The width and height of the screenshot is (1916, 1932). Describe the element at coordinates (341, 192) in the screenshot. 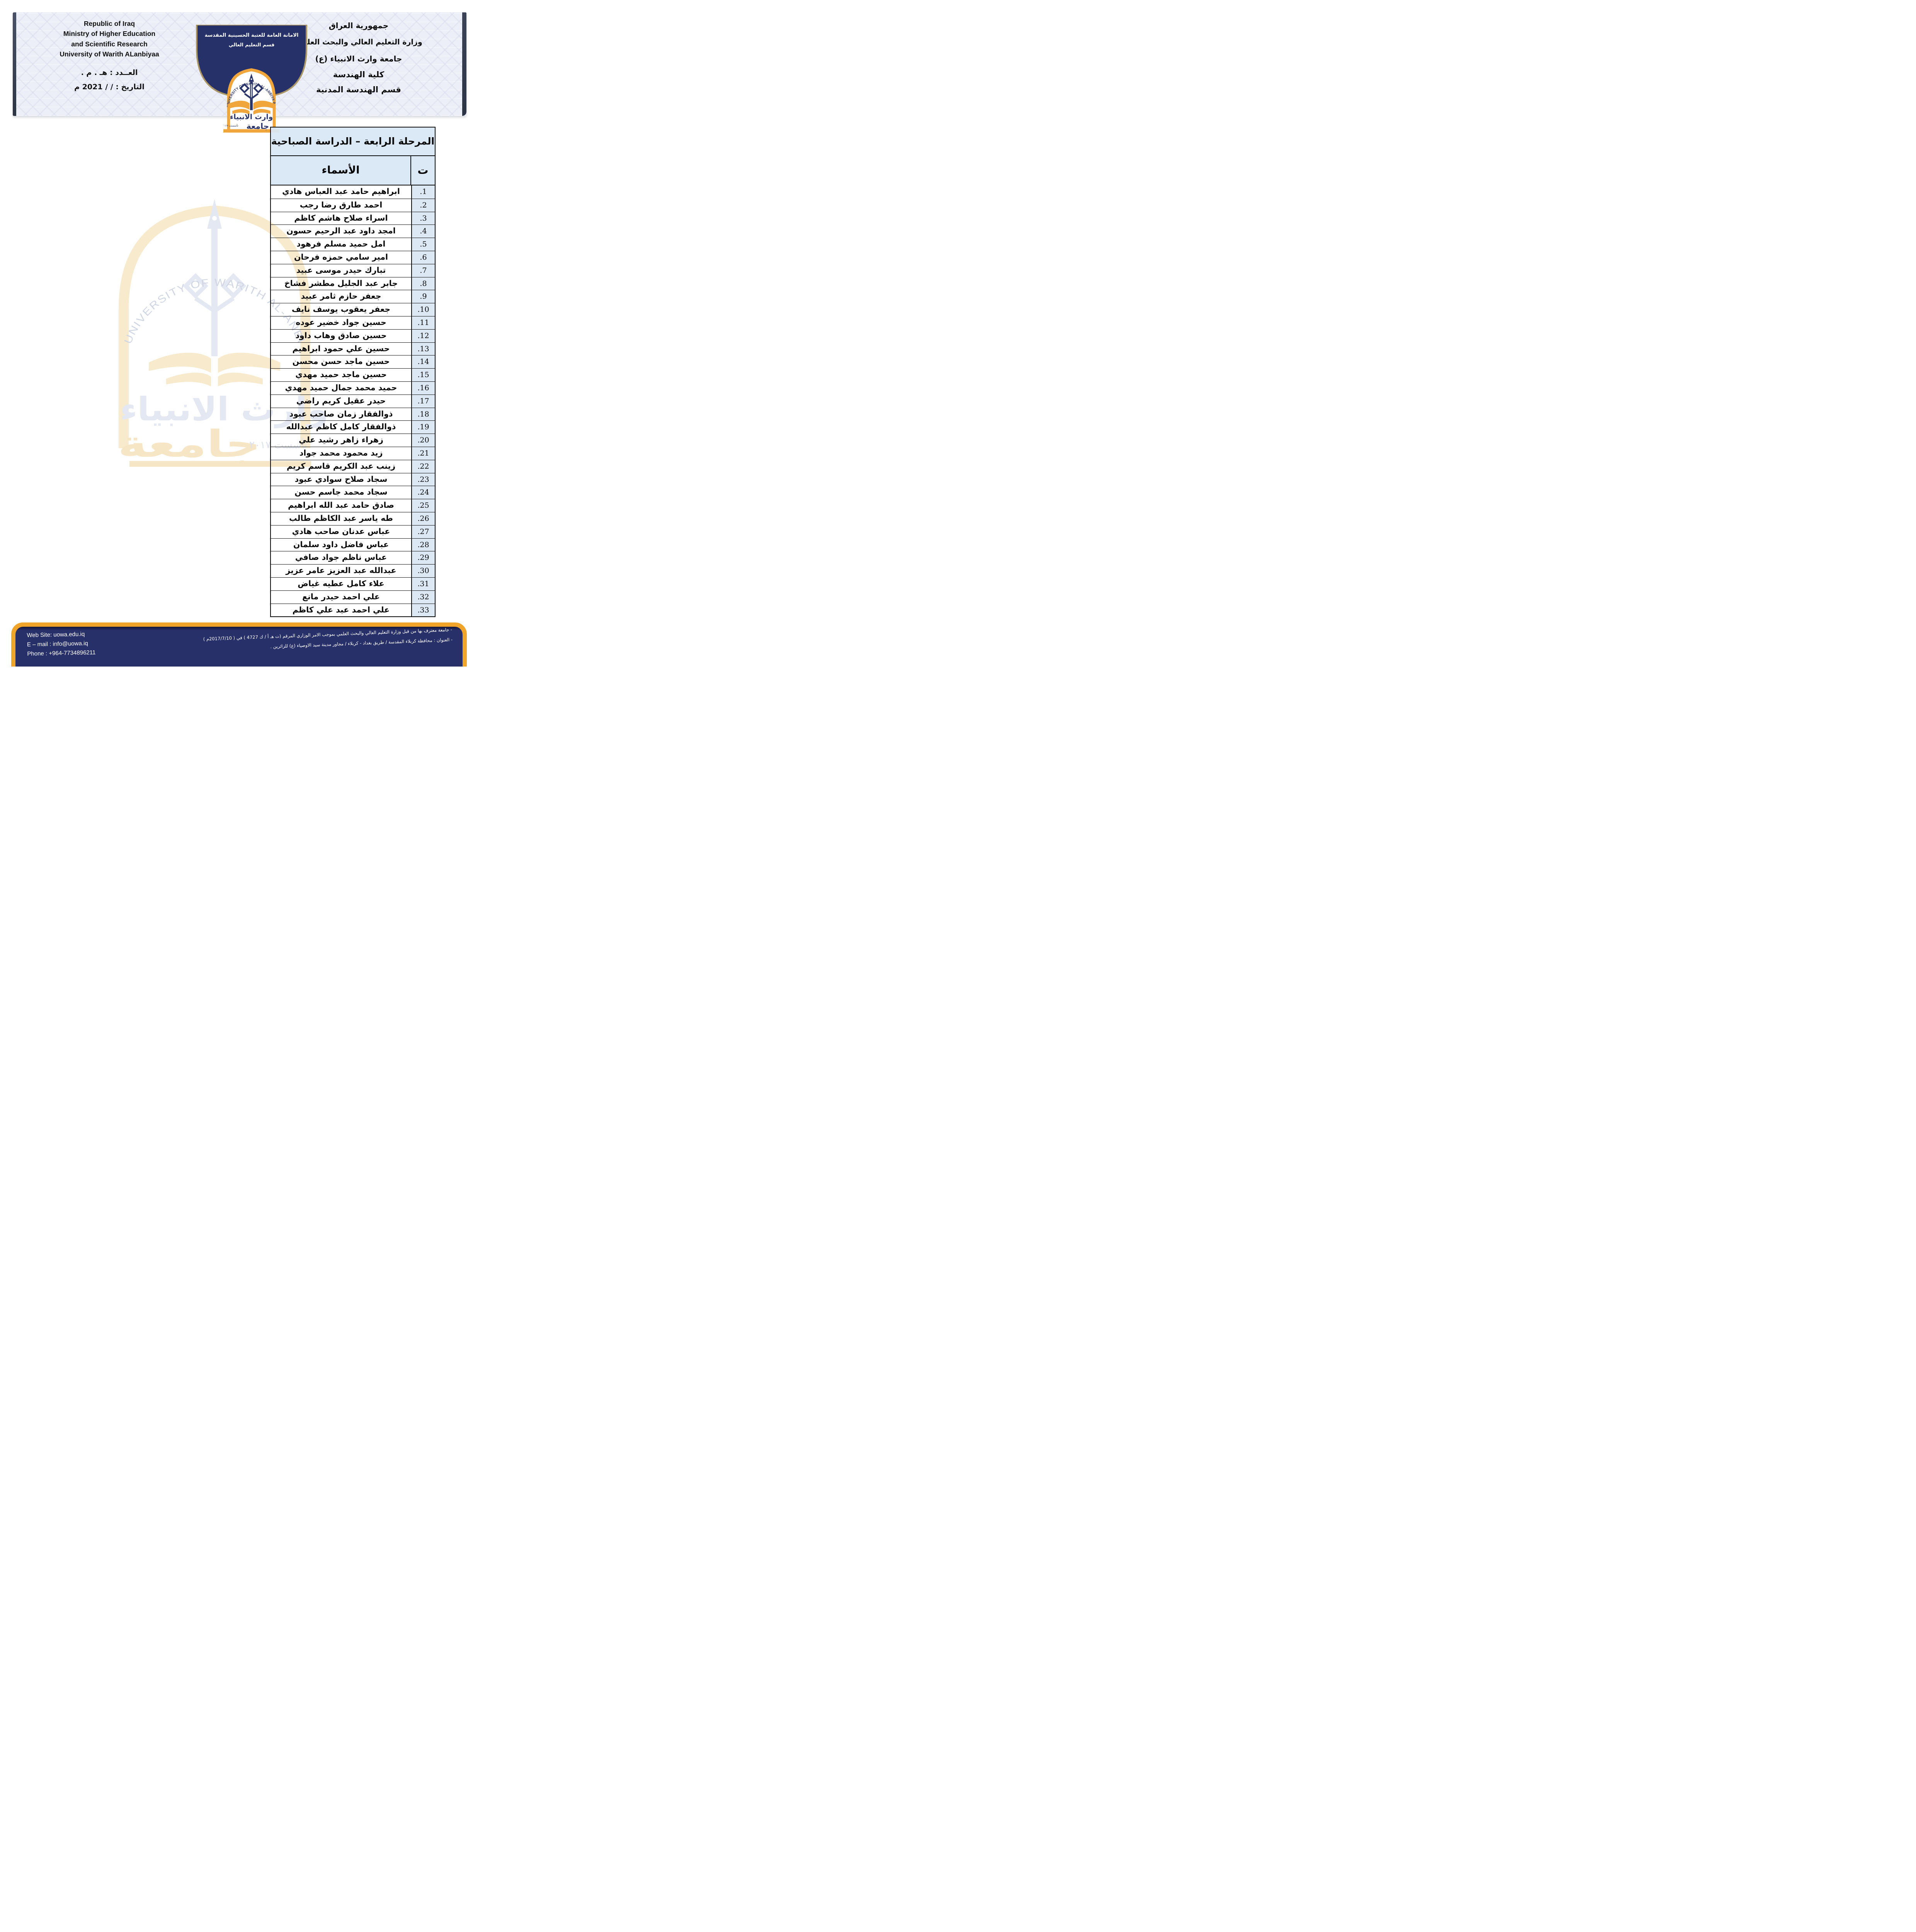

I see `student-name-cell: ابراهيم حامد عبد العباس هادي` at that location.